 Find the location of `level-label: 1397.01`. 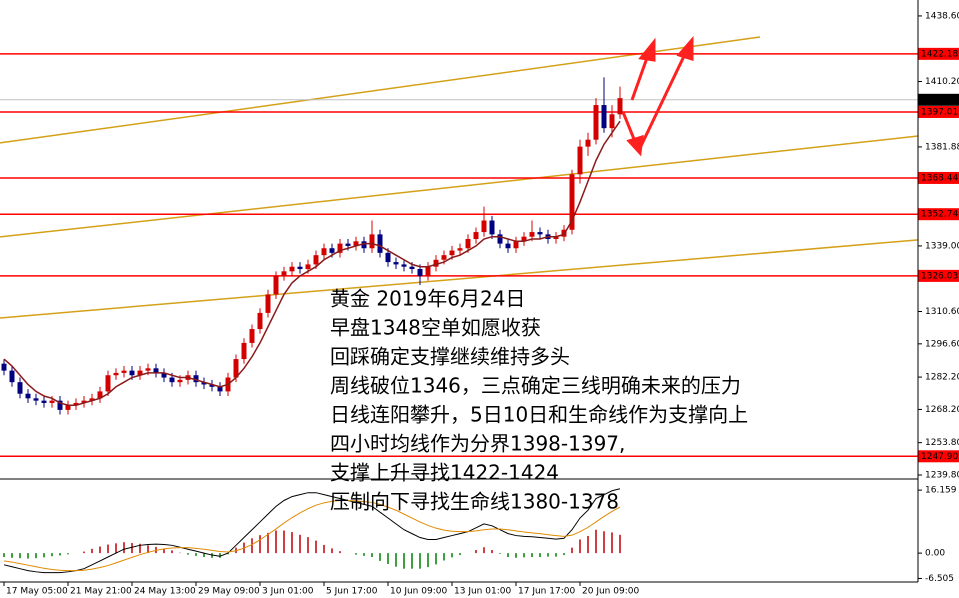

level-label: 1397.01 is located at coordinates (939, 112).